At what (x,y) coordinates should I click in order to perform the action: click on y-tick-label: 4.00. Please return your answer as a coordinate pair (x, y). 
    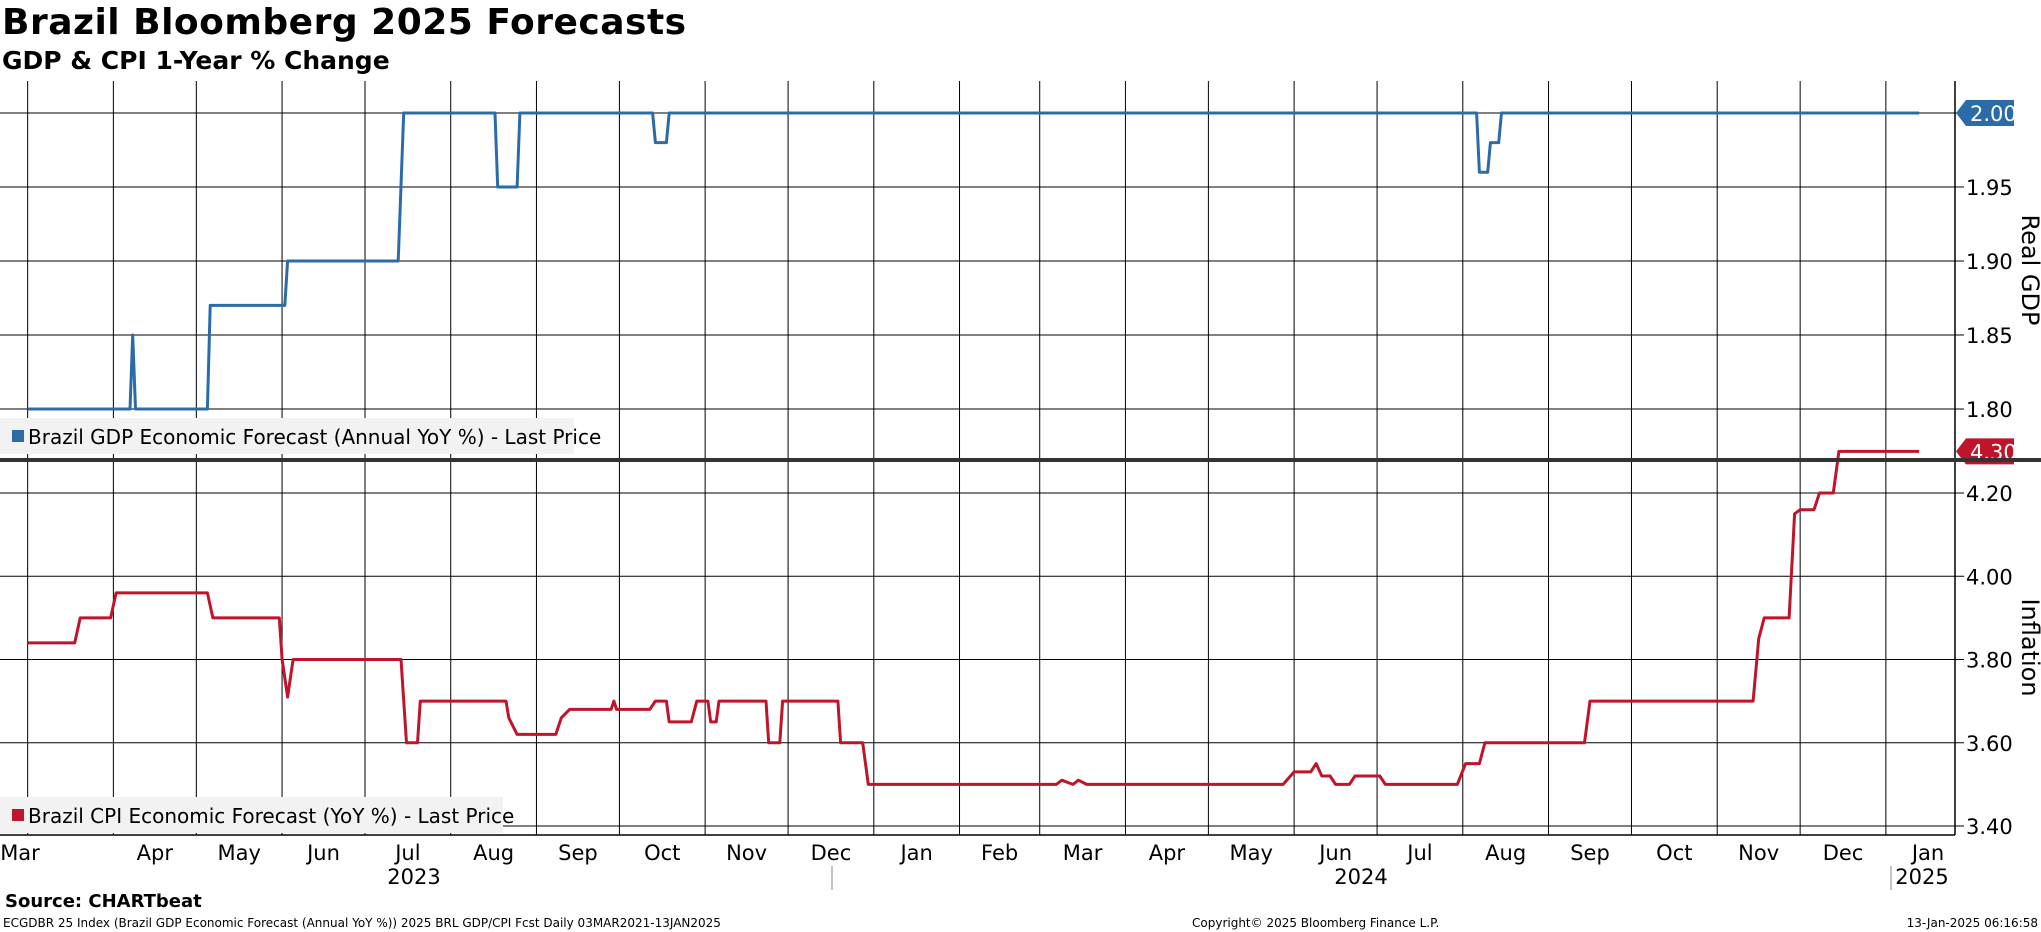
    Looking at the image, I should click on (1989, 577).